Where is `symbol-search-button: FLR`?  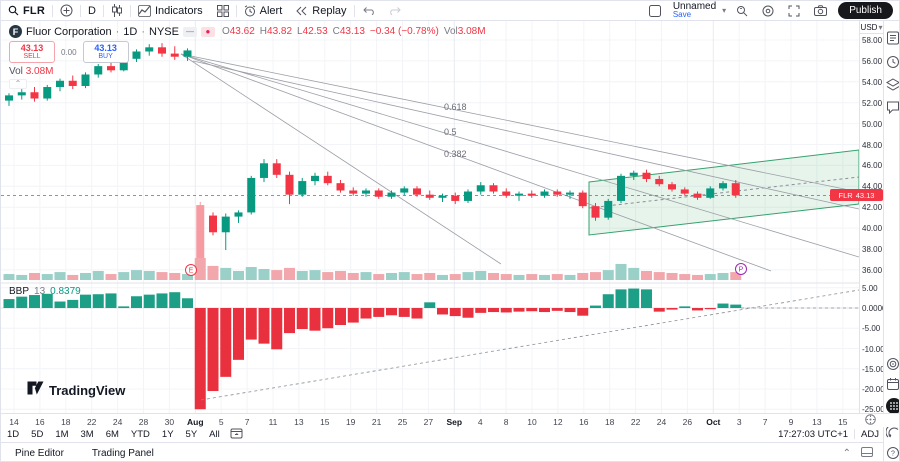 symbol-search-button: FLR is located at coordinates (26, 10).